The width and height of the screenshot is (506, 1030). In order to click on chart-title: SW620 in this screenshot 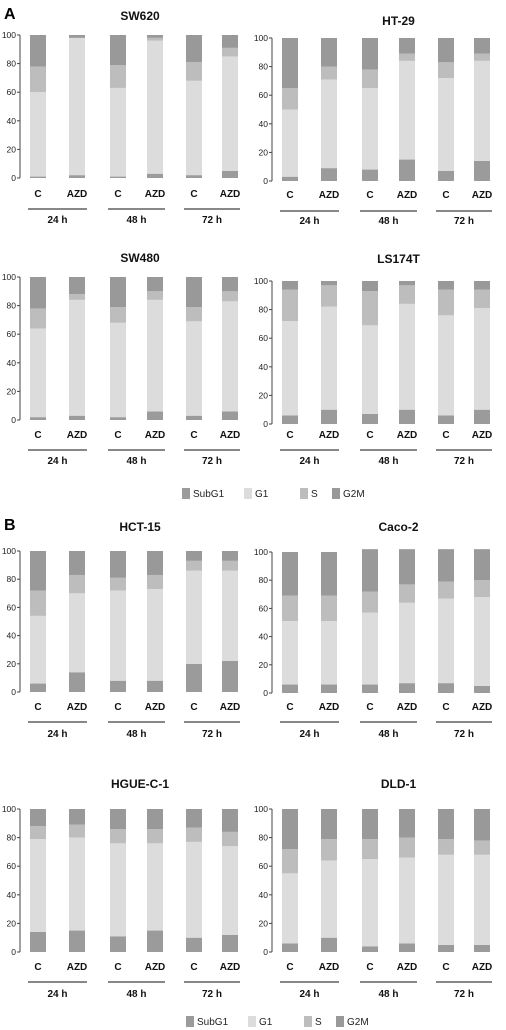, I will do `click(140, 16)`.